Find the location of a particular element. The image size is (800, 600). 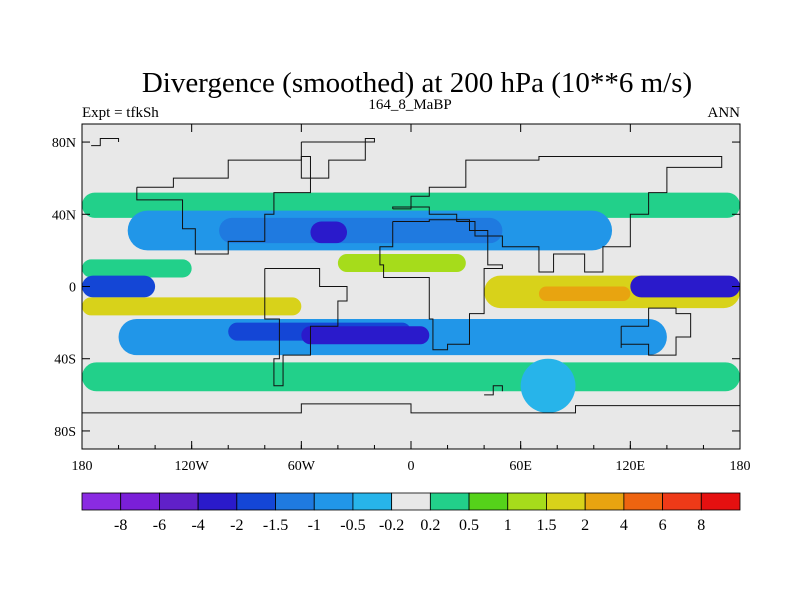

colorbar-label: -0.5 is located at coordinates (352, 525).